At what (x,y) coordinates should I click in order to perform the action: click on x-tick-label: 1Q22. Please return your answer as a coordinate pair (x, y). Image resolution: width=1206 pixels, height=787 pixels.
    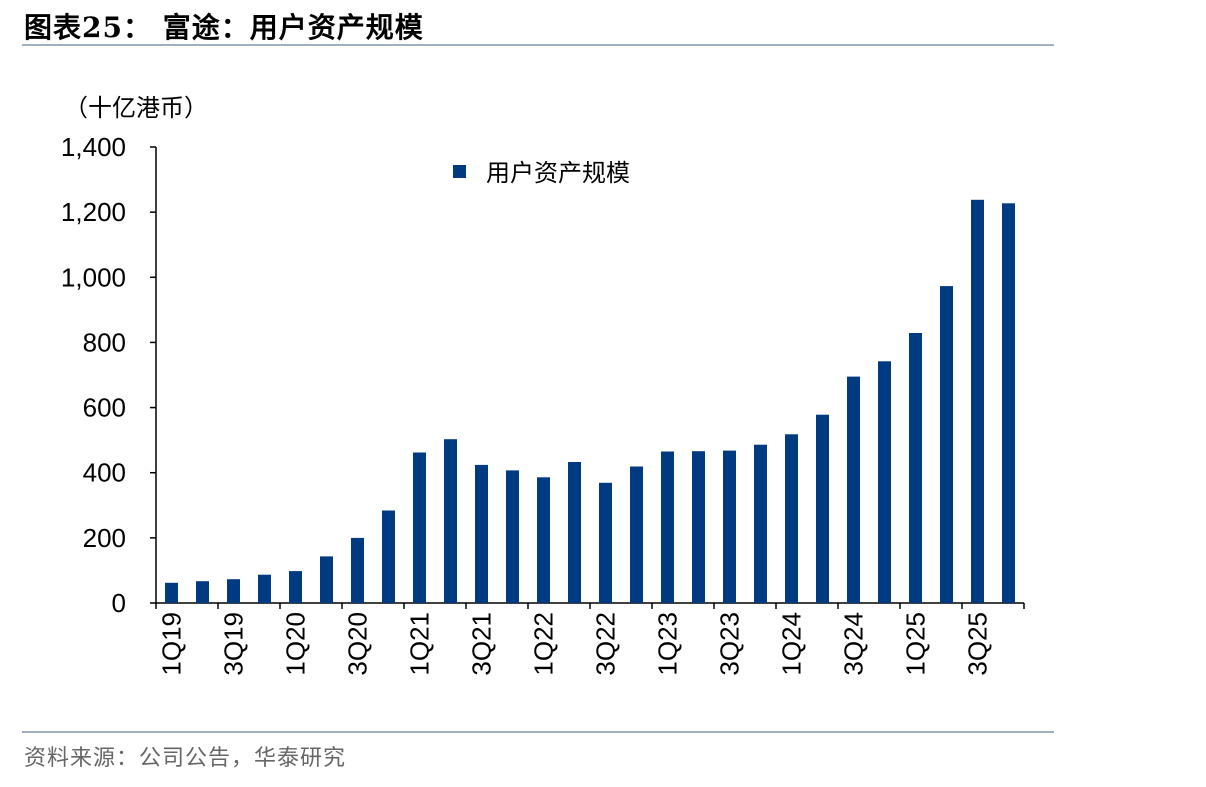
    Looking at the image, I should click on (544, 644).